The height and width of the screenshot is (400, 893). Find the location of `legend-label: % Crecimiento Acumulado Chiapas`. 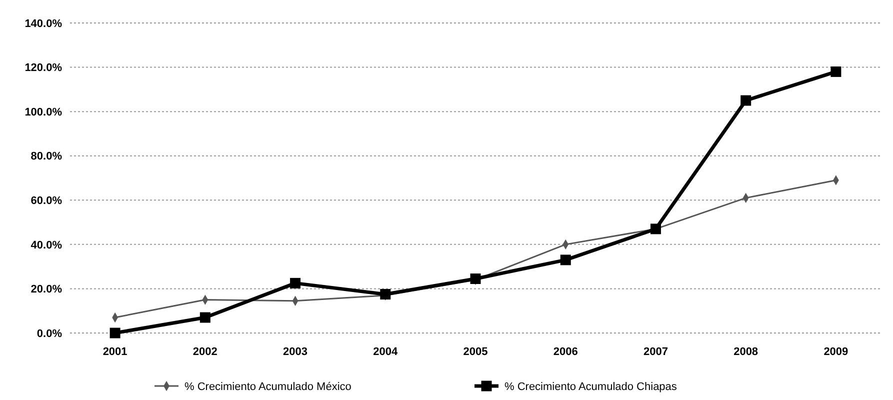

legend-label: % Crecimiento Acumulado Chiapas is located at coordinates (591, 386).